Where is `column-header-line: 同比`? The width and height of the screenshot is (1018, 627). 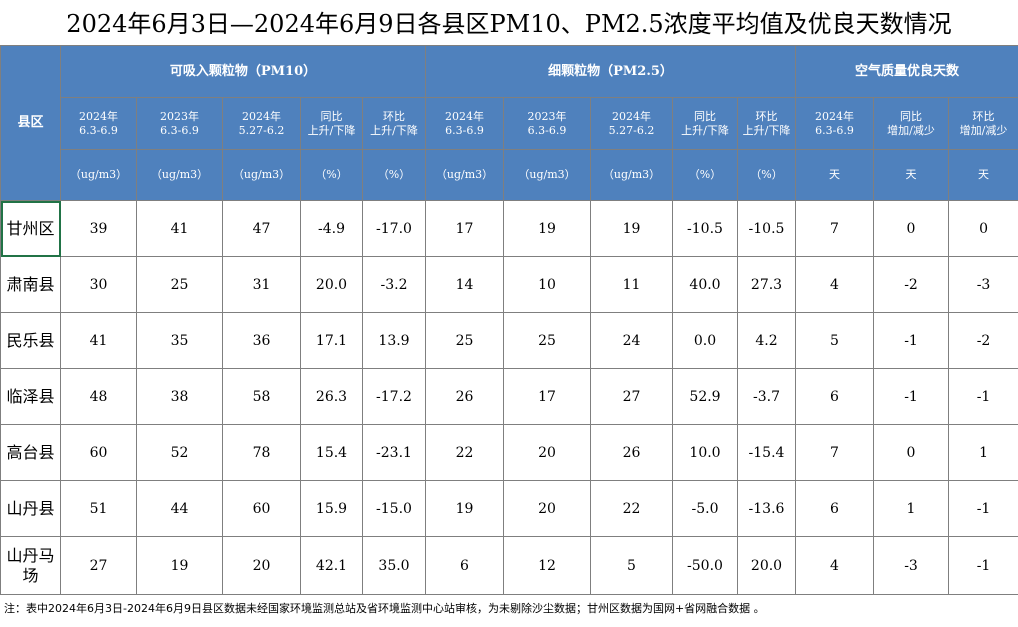
column-header-line: 同比 is located at coordinates (705, 117).